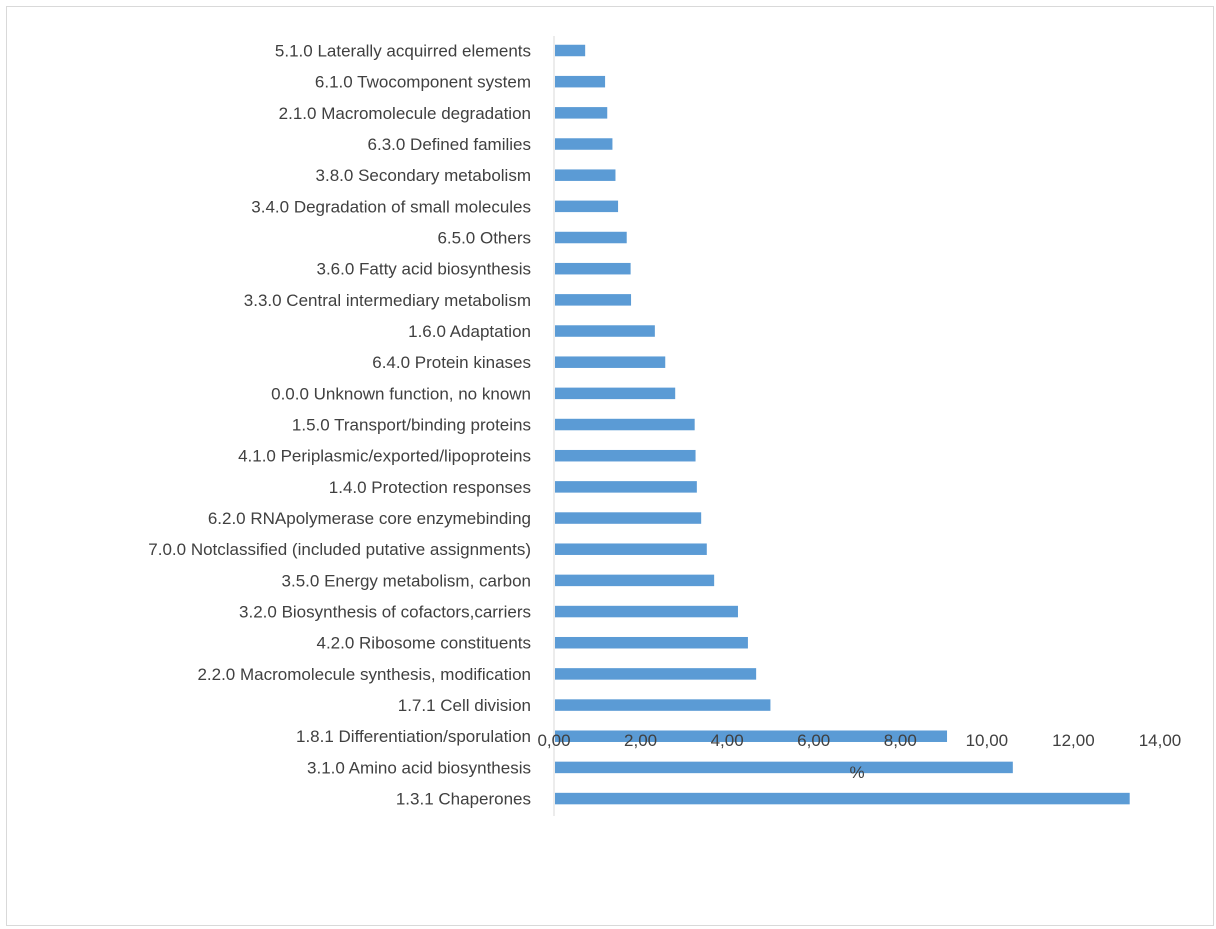 Image resolution: width=1216 pixels, height=929 pixels. Describe the element at coordinates (640, 740) in the screenshot. I see `x-tick-label: 2,00` at that location.